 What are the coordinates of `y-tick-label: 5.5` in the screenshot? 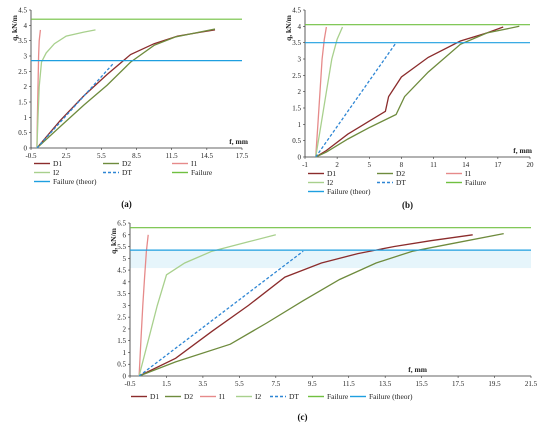 It's located at (121, 247).